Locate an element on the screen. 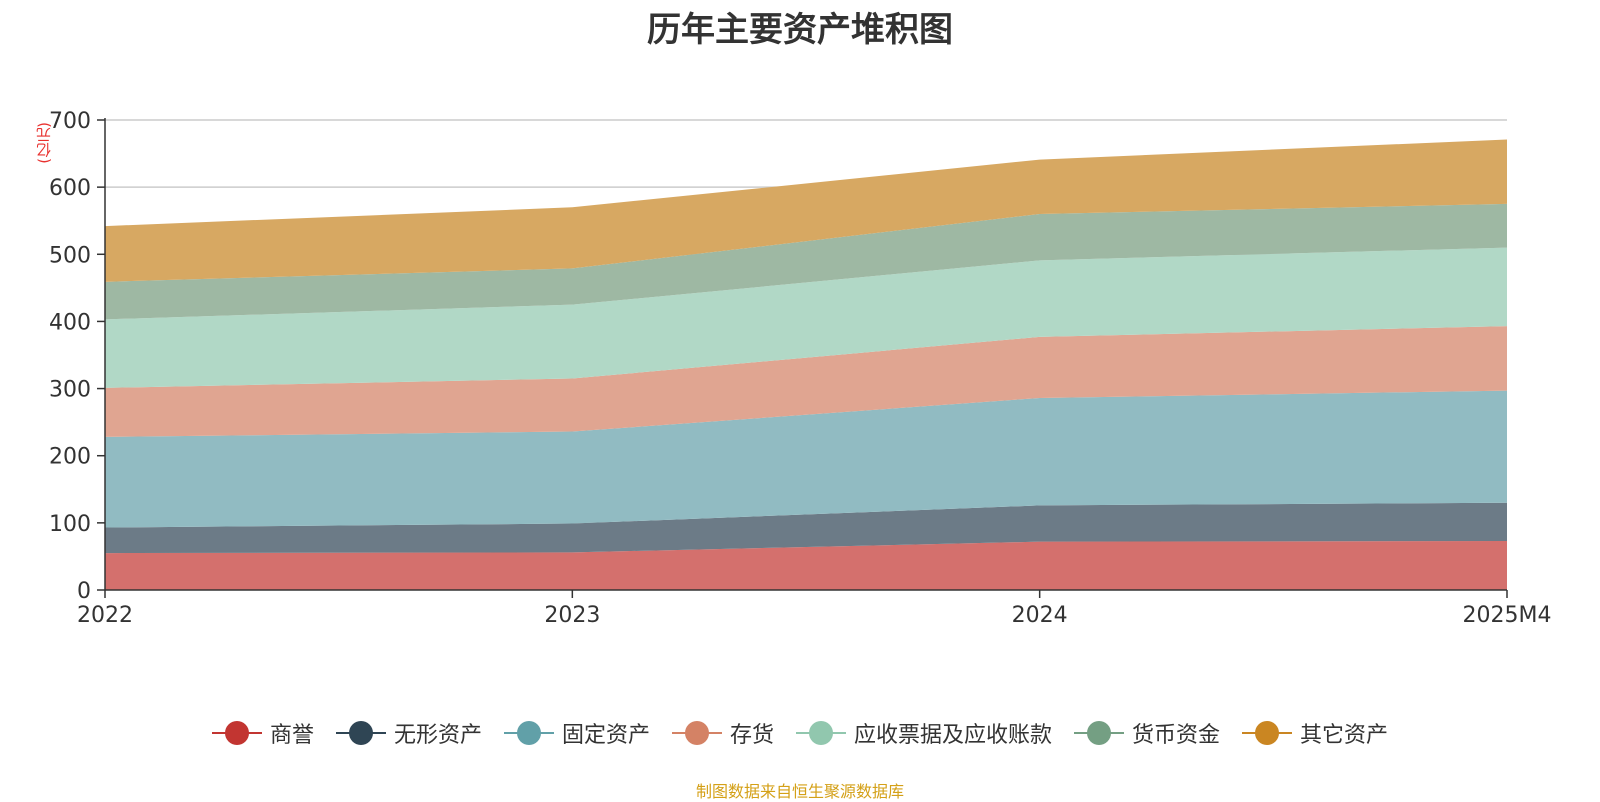  legend-item-3: 固定资产 is located at coordinates (576, 733).